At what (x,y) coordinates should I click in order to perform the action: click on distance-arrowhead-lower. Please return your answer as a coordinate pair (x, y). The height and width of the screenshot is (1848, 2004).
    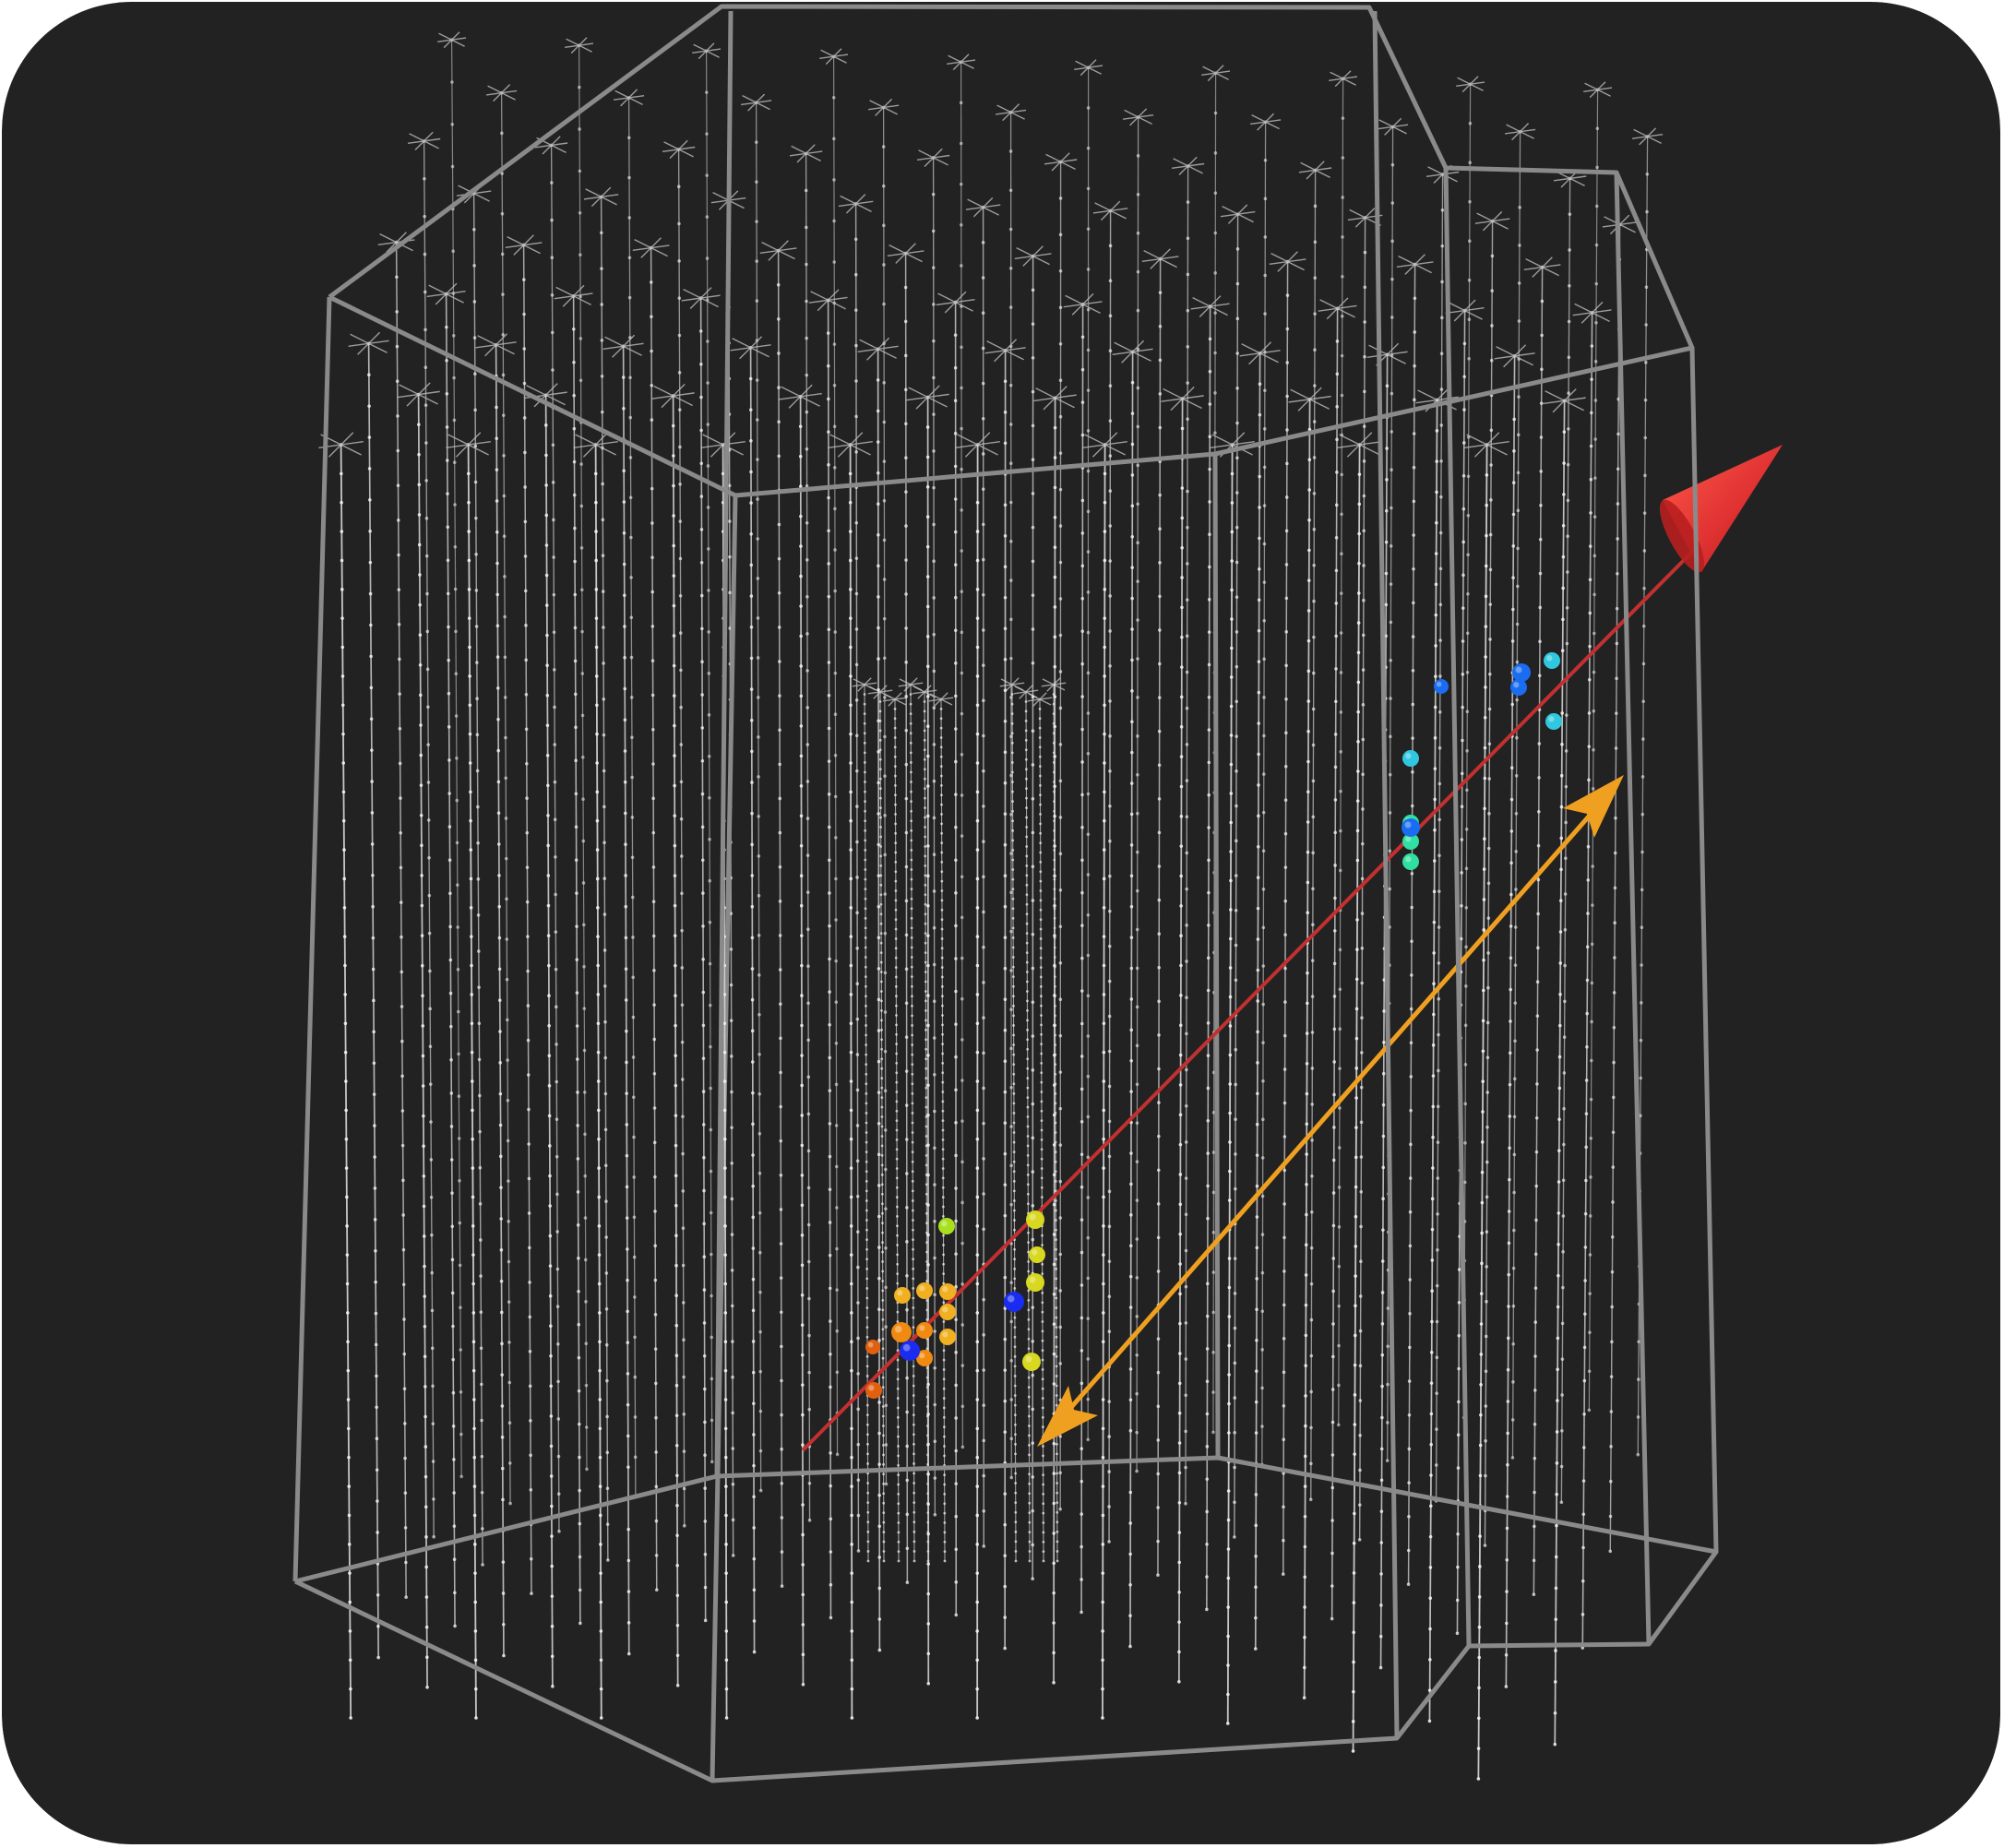
    Looking at the image, I should click on (1067, 1416).